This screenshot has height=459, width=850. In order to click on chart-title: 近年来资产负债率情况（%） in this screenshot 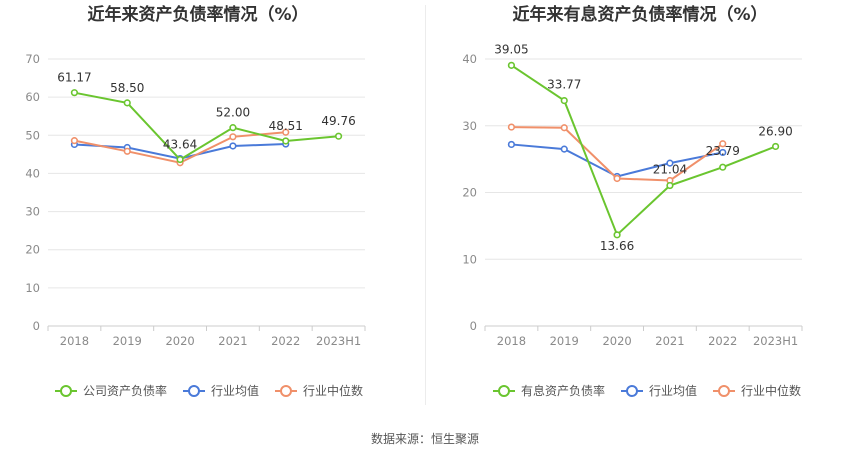, I will do `click(197, 14)`.